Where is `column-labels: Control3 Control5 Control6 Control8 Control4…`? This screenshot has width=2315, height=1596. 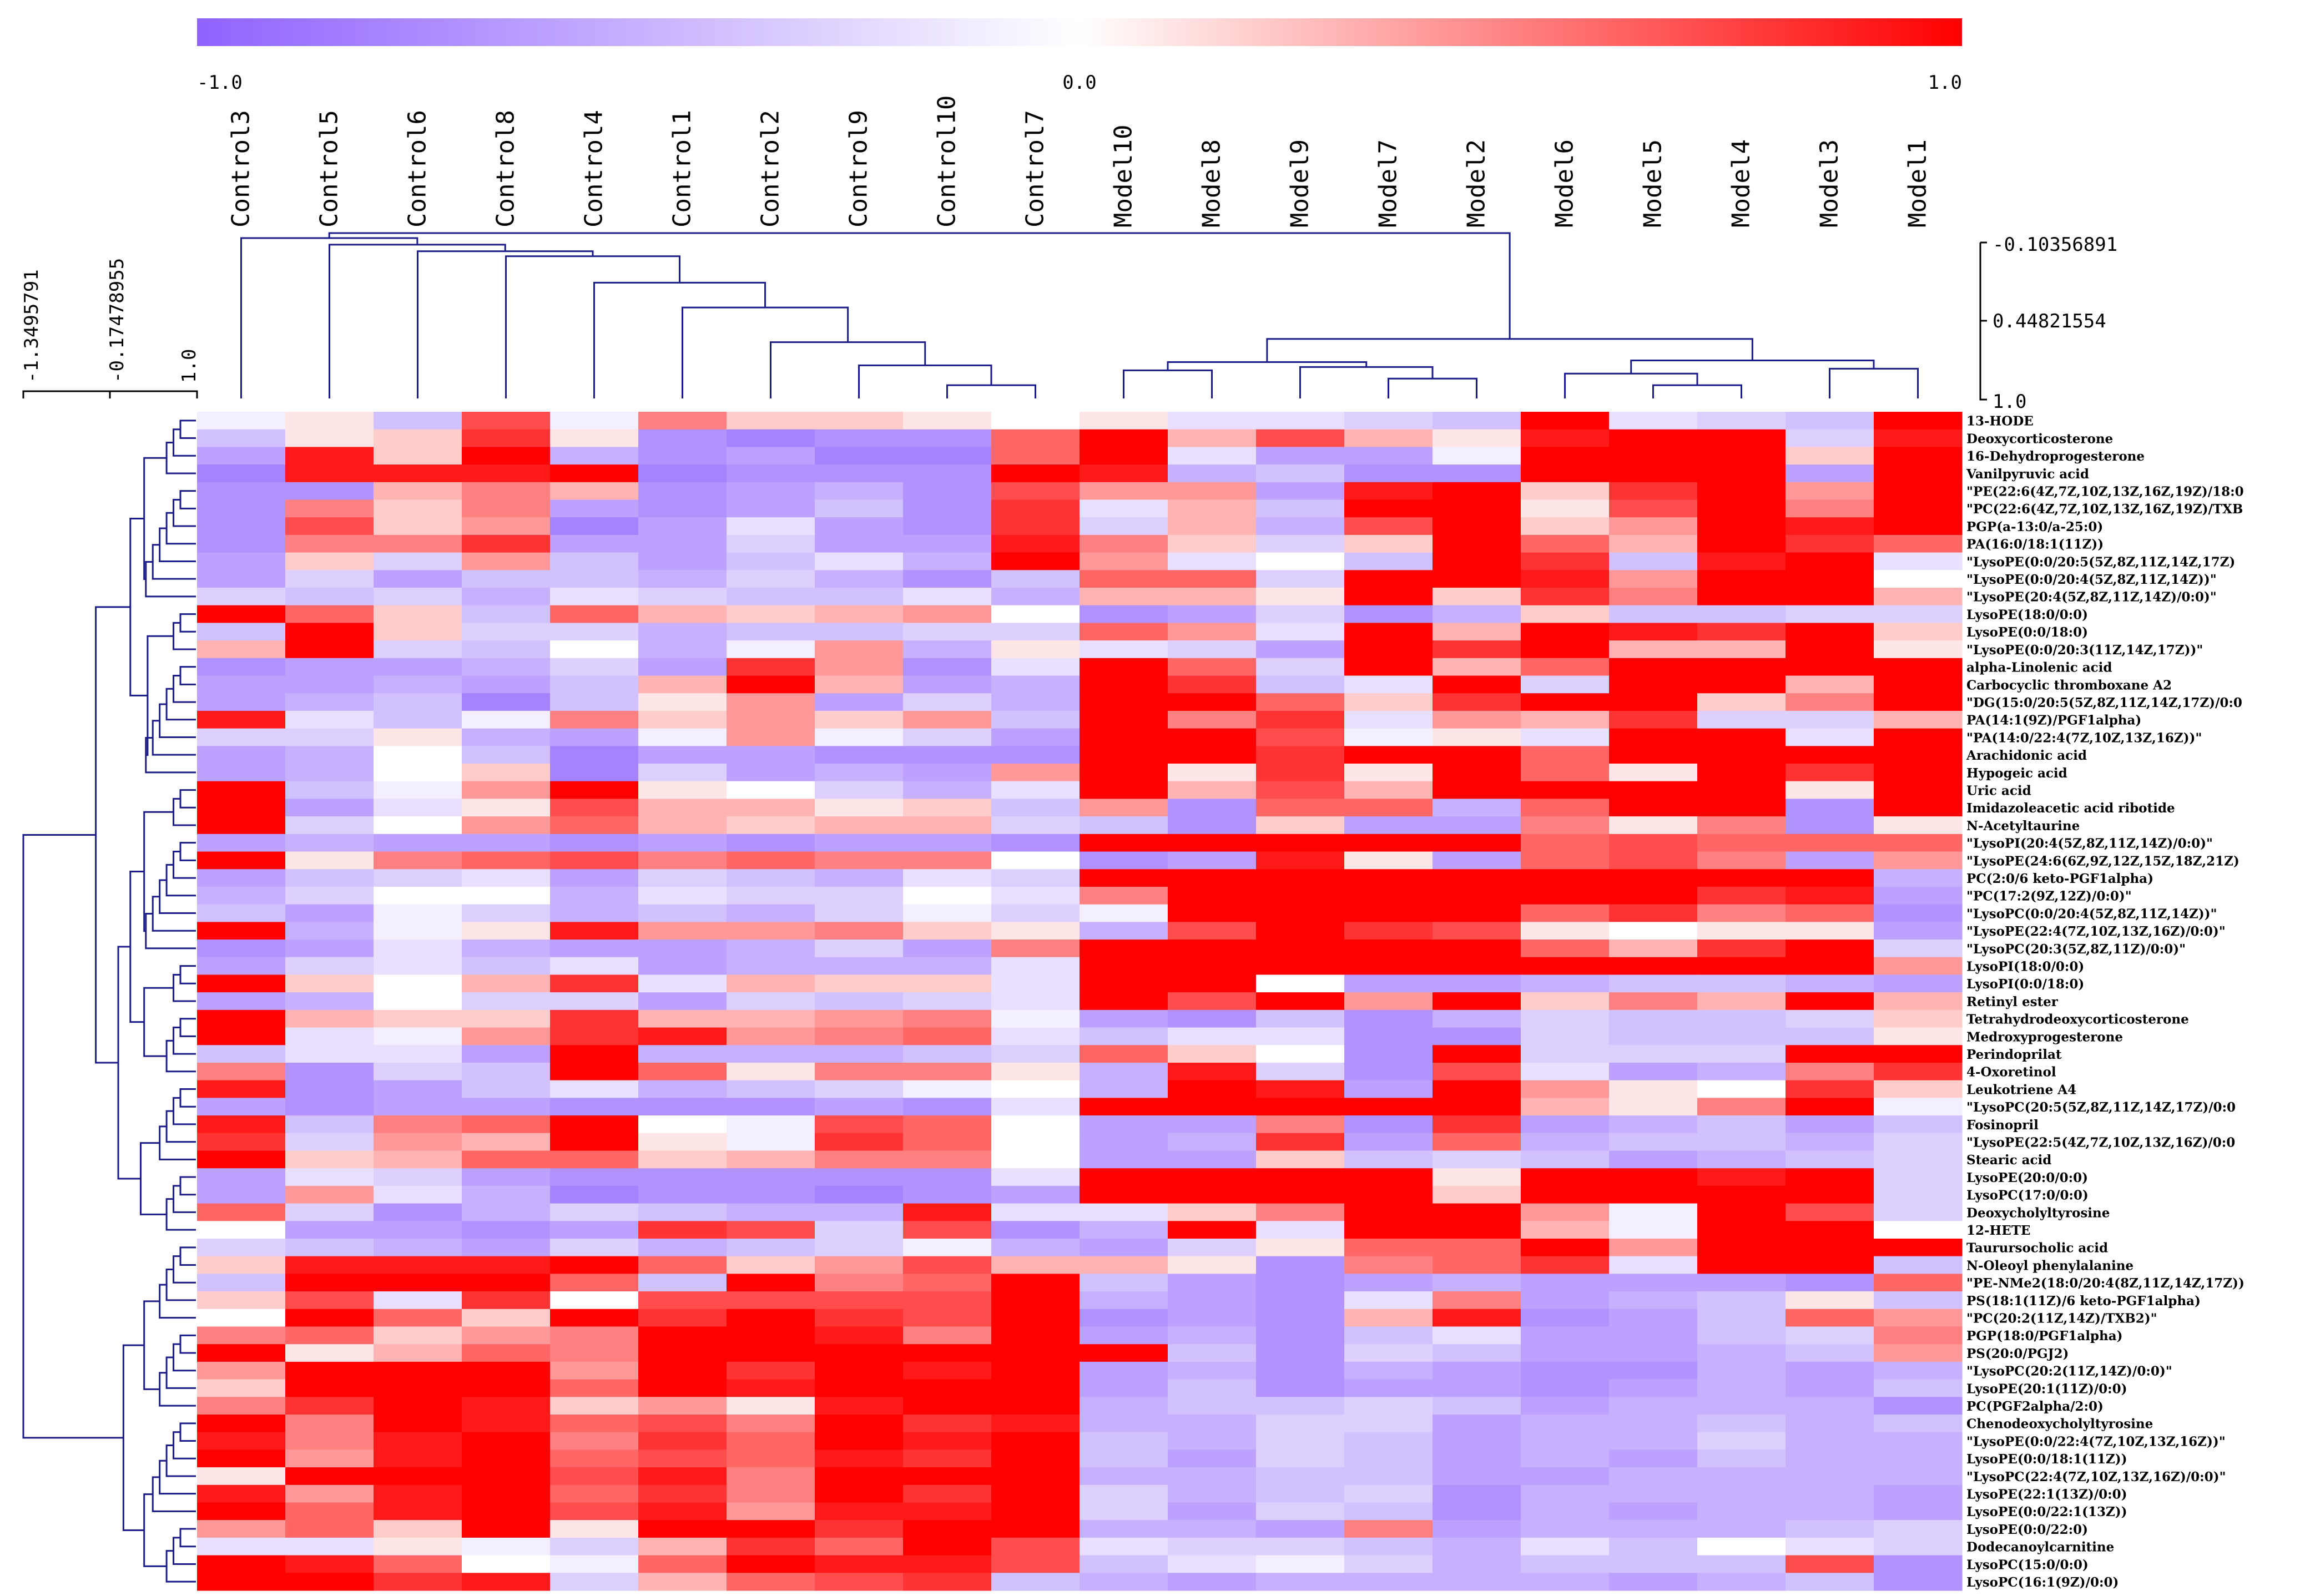
column-labels: Control3 Control5 Control6 Control8 Control4… is located at coordinates (1079, 161).